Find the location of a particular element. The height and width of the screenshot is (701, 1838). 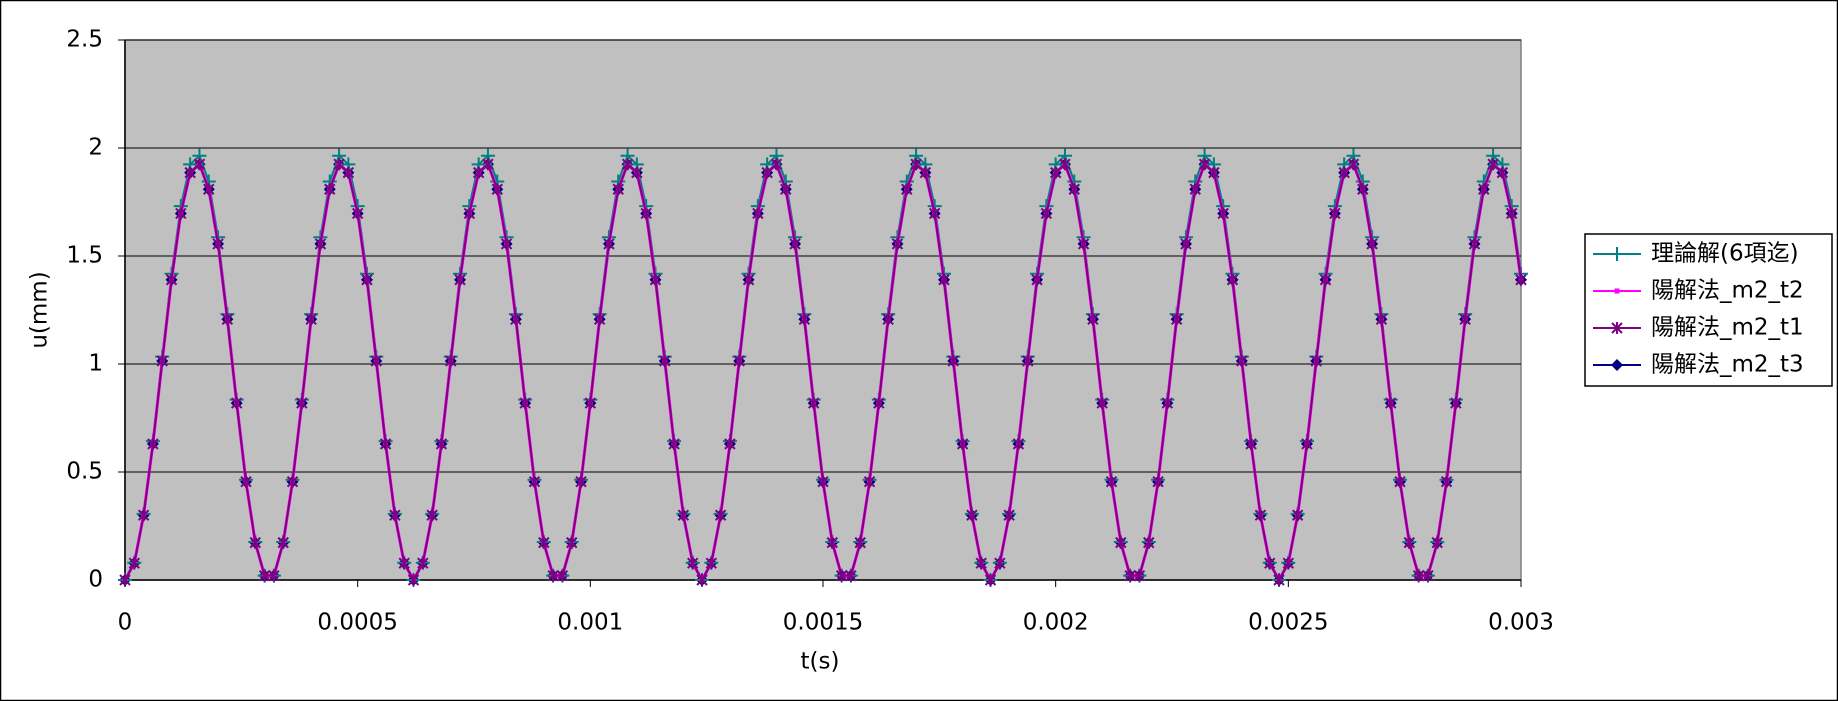

x-tick-label: 0.001 is located at coordinates (590, 623).